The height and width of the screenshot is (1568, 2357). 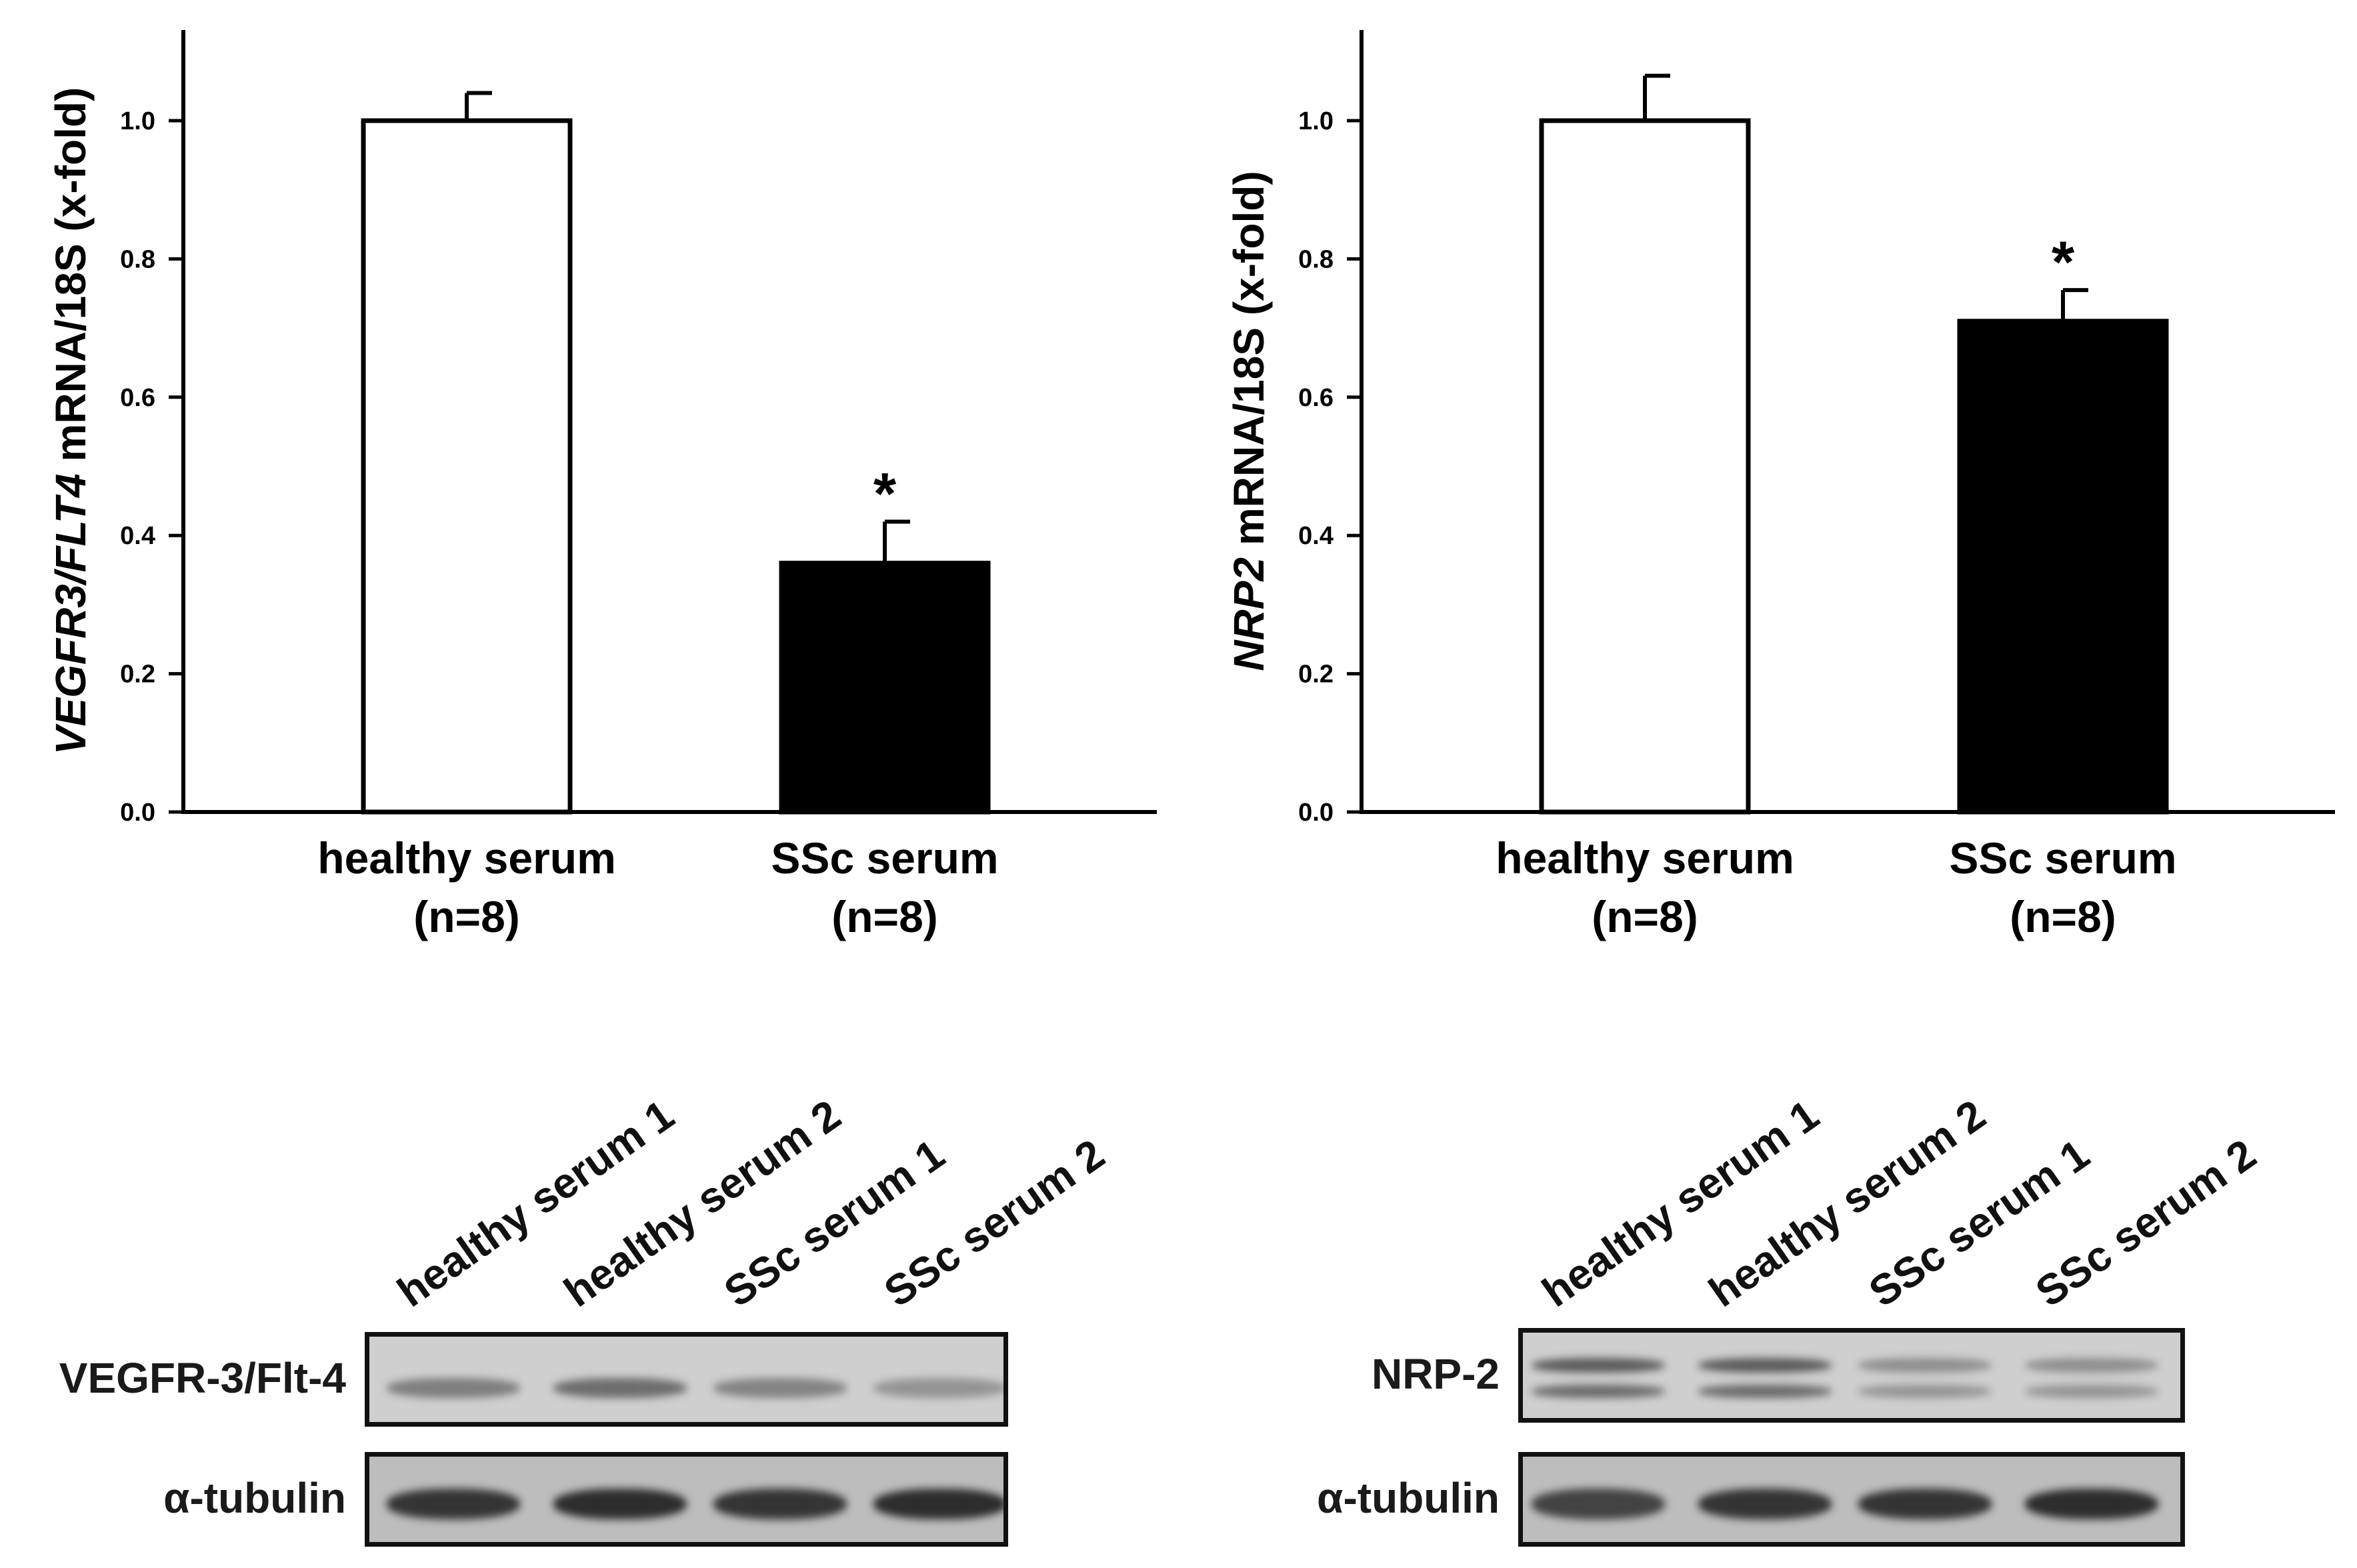 I want to click on blot-row-label: VEGFR-3/Flt-4, so click(x=202, y=1378).